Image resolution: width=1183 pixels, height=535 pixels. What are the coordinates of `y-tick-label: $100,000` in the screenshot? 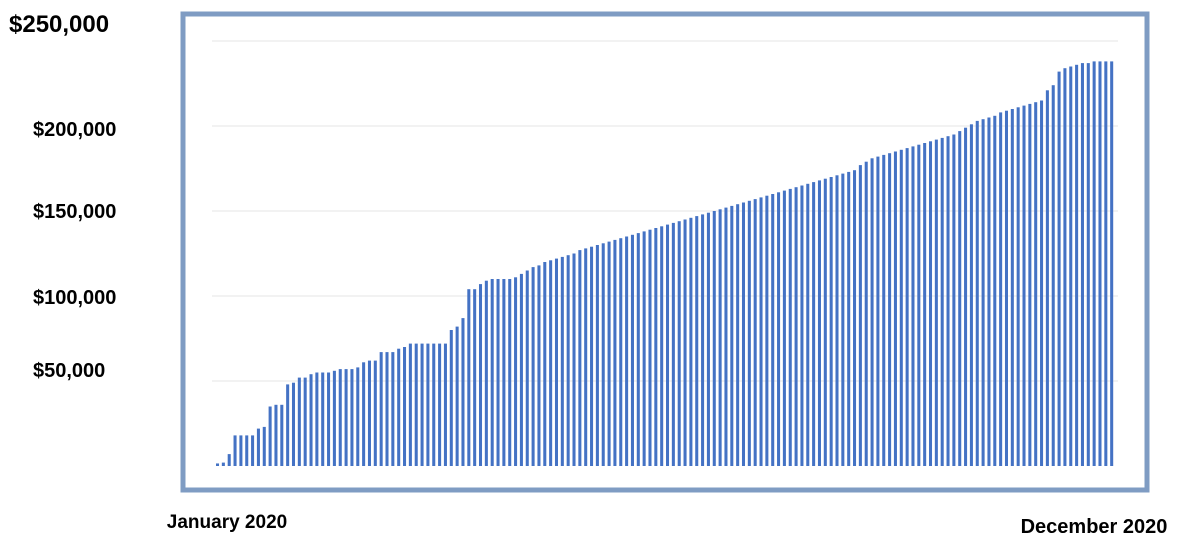 It's located at (74, 298).